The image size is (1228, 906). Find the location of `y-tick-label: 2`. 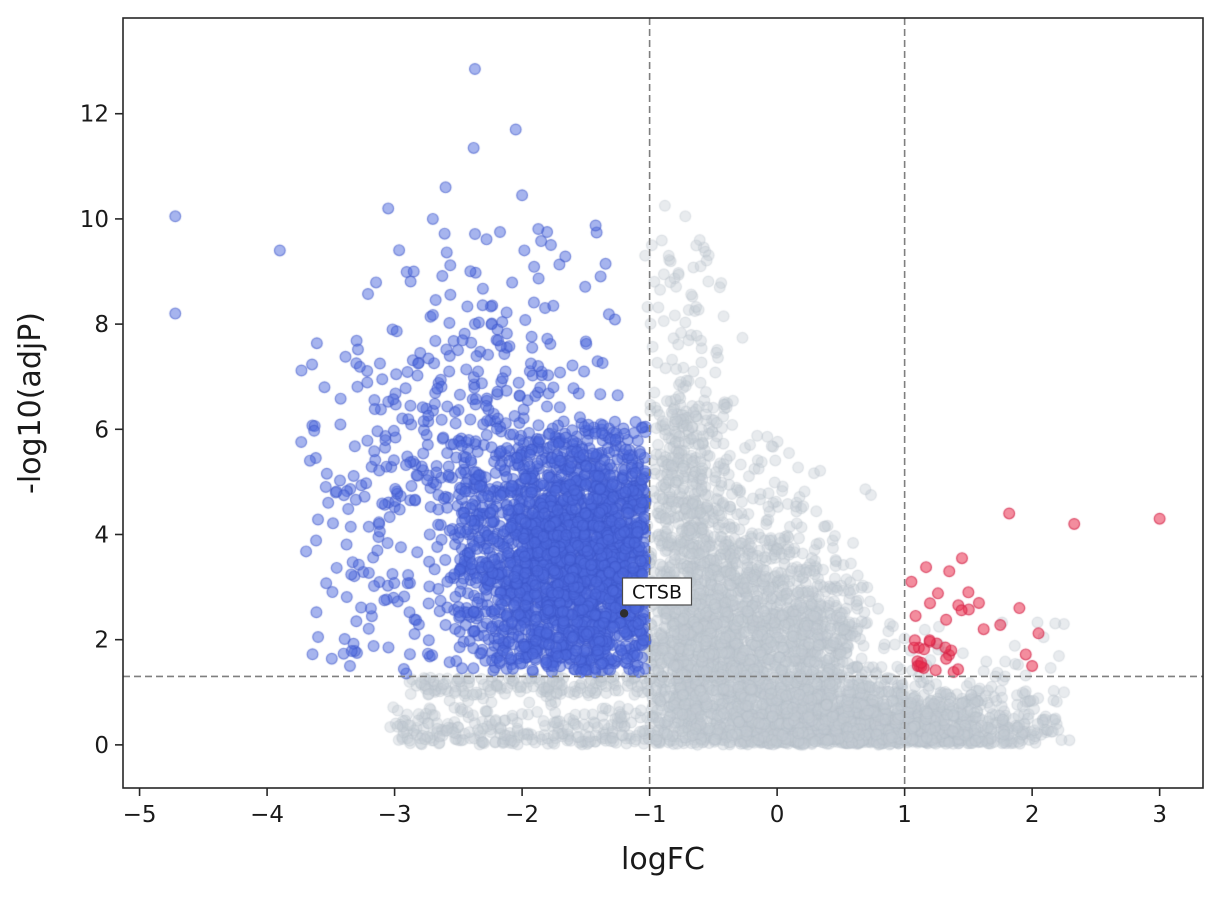

y-tick-label: 2 is located at coordinates (101, 641).